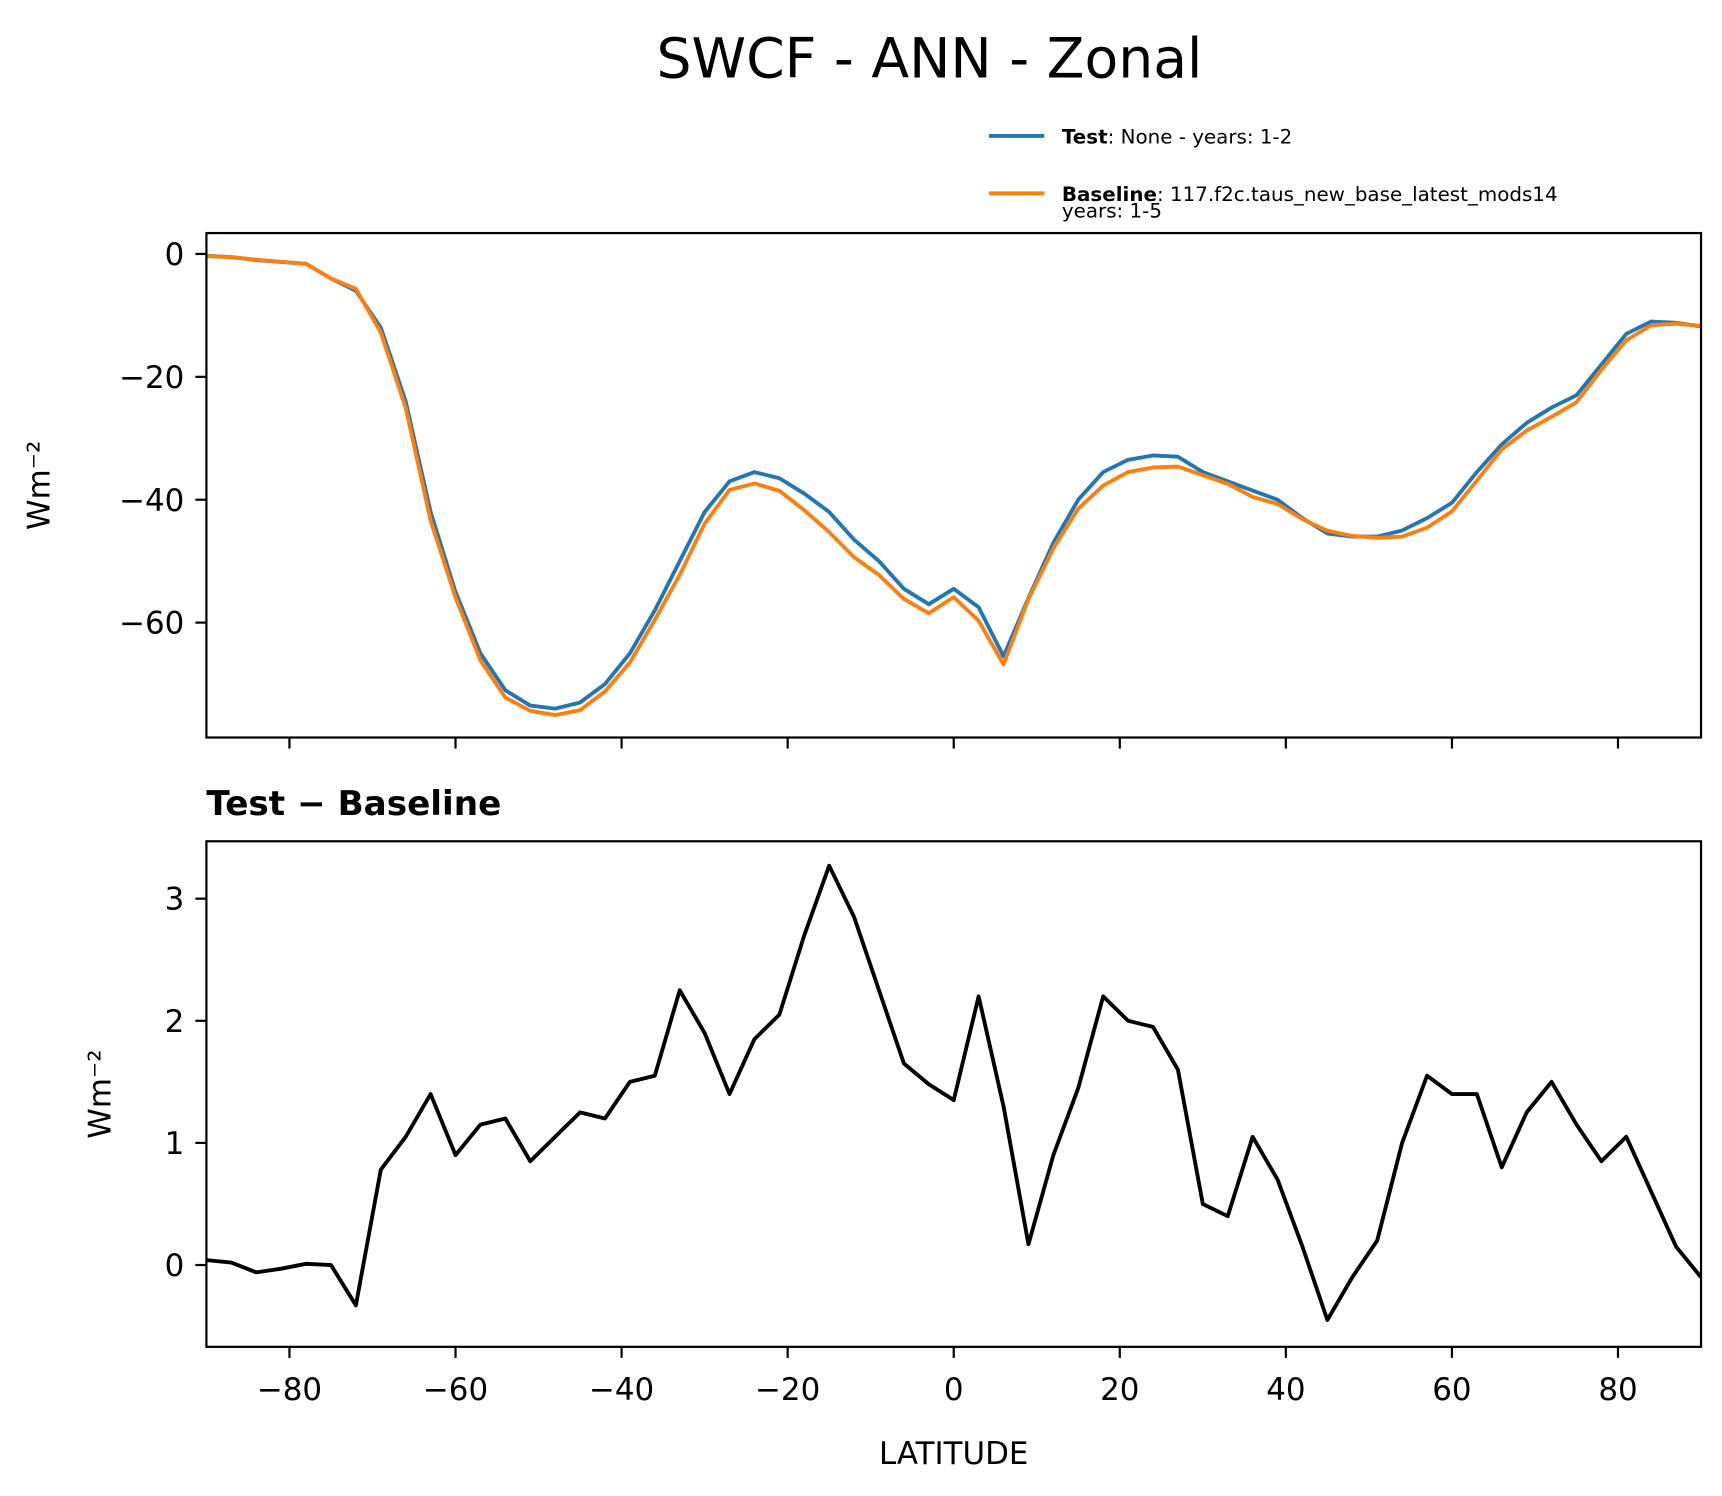 The width and height of the screenshot is (1722, 1496). What do you see at coordinates (1451, 1390) in the screenshot?
I see `x-tick-label: 60` at bounding box center [1451, 1390].